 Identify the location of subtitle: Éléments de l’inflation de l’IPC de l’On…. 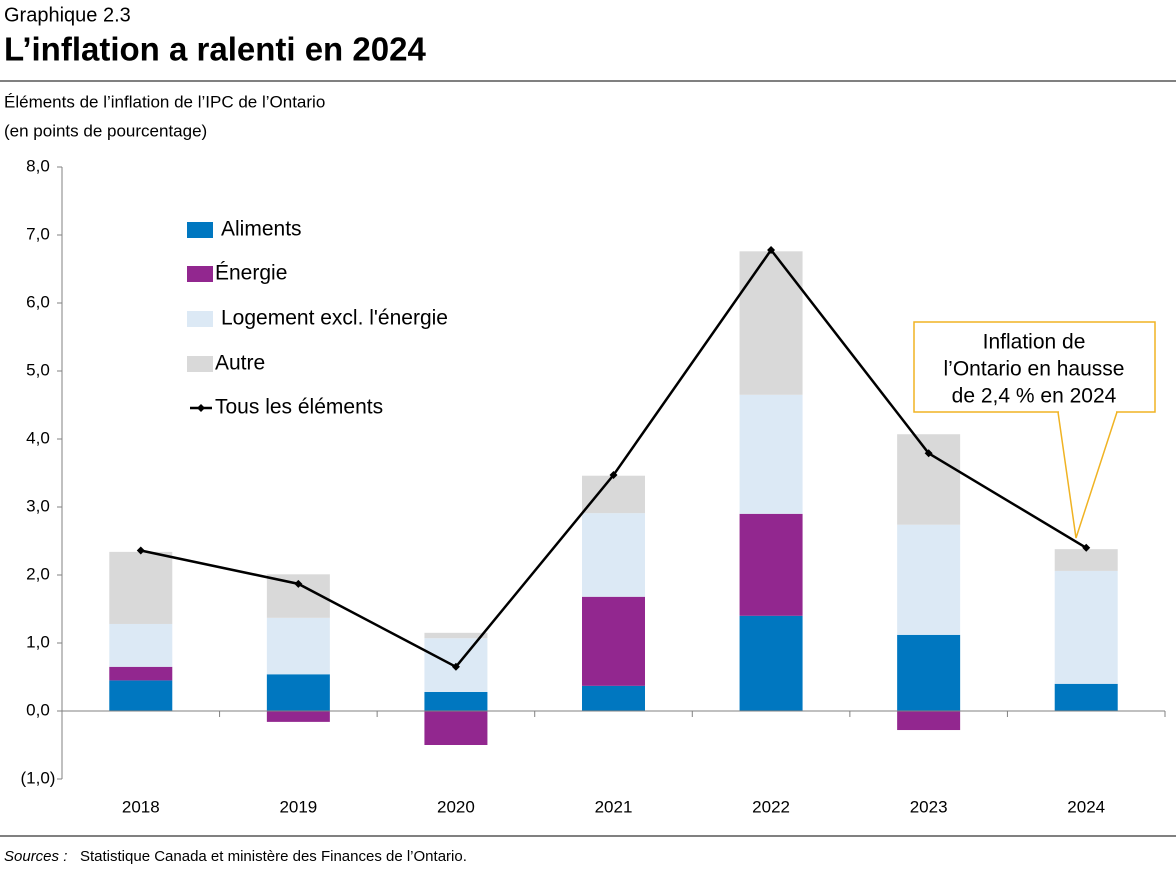
(164, 101).